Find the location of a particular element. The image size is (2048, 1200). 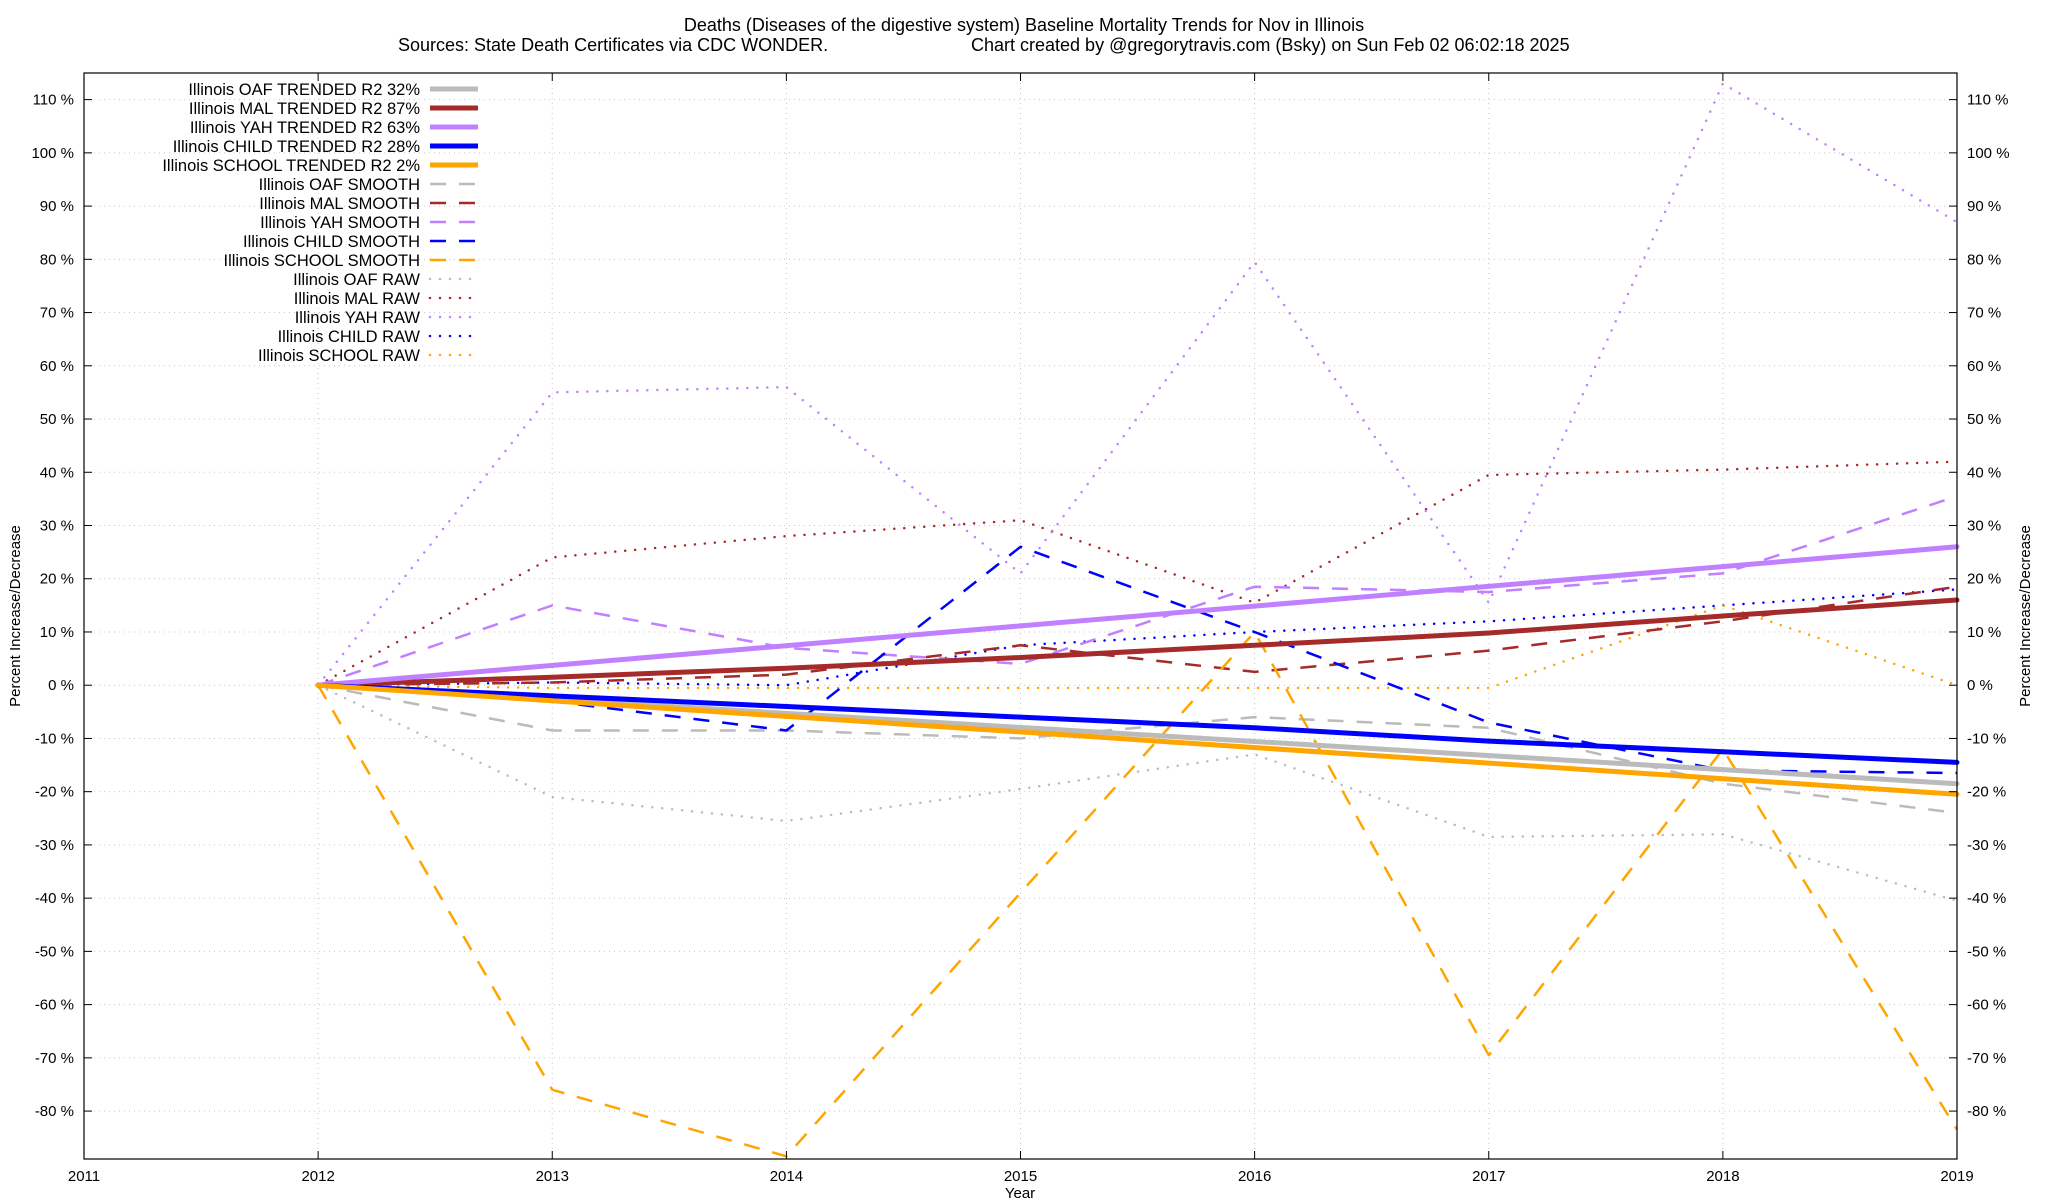

legend-label: Illinois CHILD TRENDED R2 28% is located at coordinates (297, 147).